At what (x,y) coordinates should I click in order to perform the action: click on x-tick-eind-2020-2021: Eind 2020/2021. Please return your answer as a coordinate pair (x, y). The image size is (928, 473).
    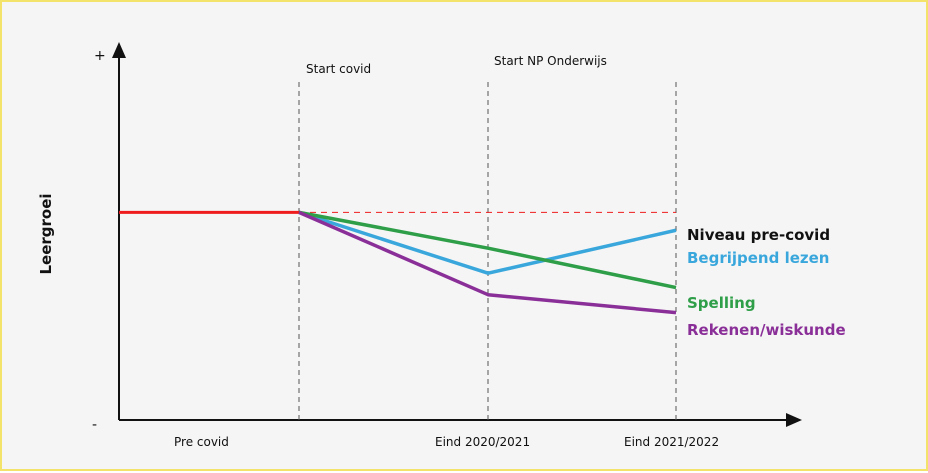
    Looking at the image, I should click on (482, 442).